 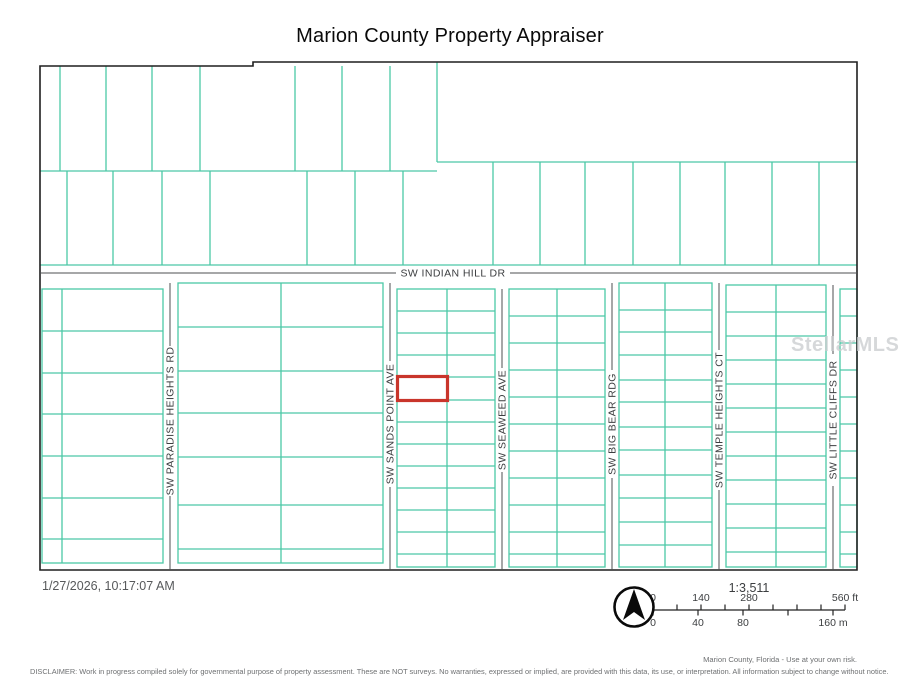 What do you see at coordinates (743, 623) in the screenshot?
I see `scale-tick-label: 80` at bounding box center [743, 623].